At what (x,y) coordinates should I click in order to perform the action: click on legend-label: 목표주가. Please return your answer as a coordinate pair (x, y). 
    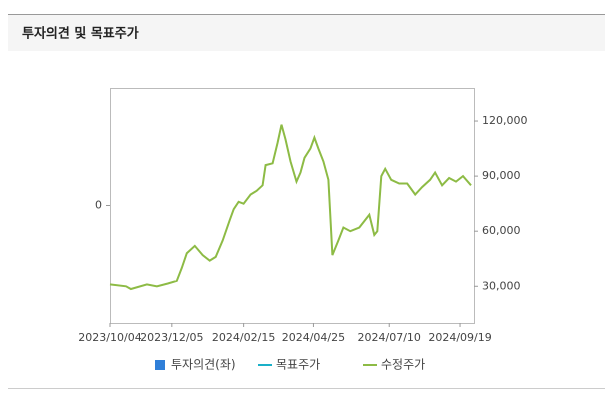
    Looking at the image, I should click on (298, 365).